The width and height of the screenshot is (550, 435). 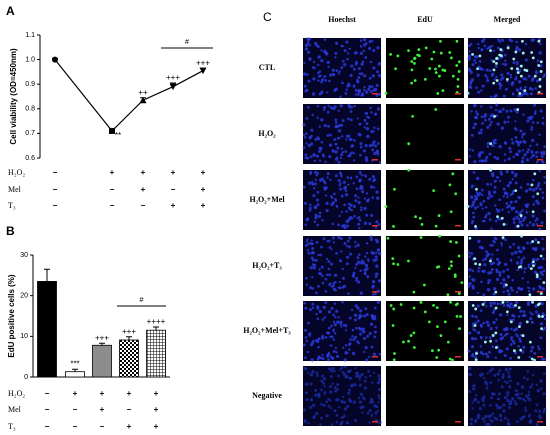 I want to click on treatment-mark: −, so click(x=112, y=205).